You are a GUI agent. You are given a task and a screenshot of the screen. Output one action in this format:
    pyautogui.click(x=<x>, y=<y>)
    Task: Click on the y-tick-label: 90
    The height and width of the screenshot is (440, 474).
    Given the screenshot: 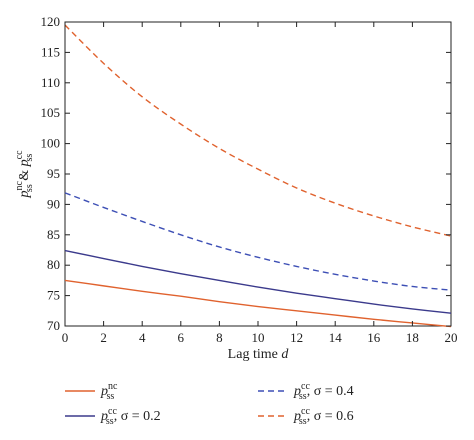 What is the action you would take?
    pyautogui.click(x=53, y=203)
    